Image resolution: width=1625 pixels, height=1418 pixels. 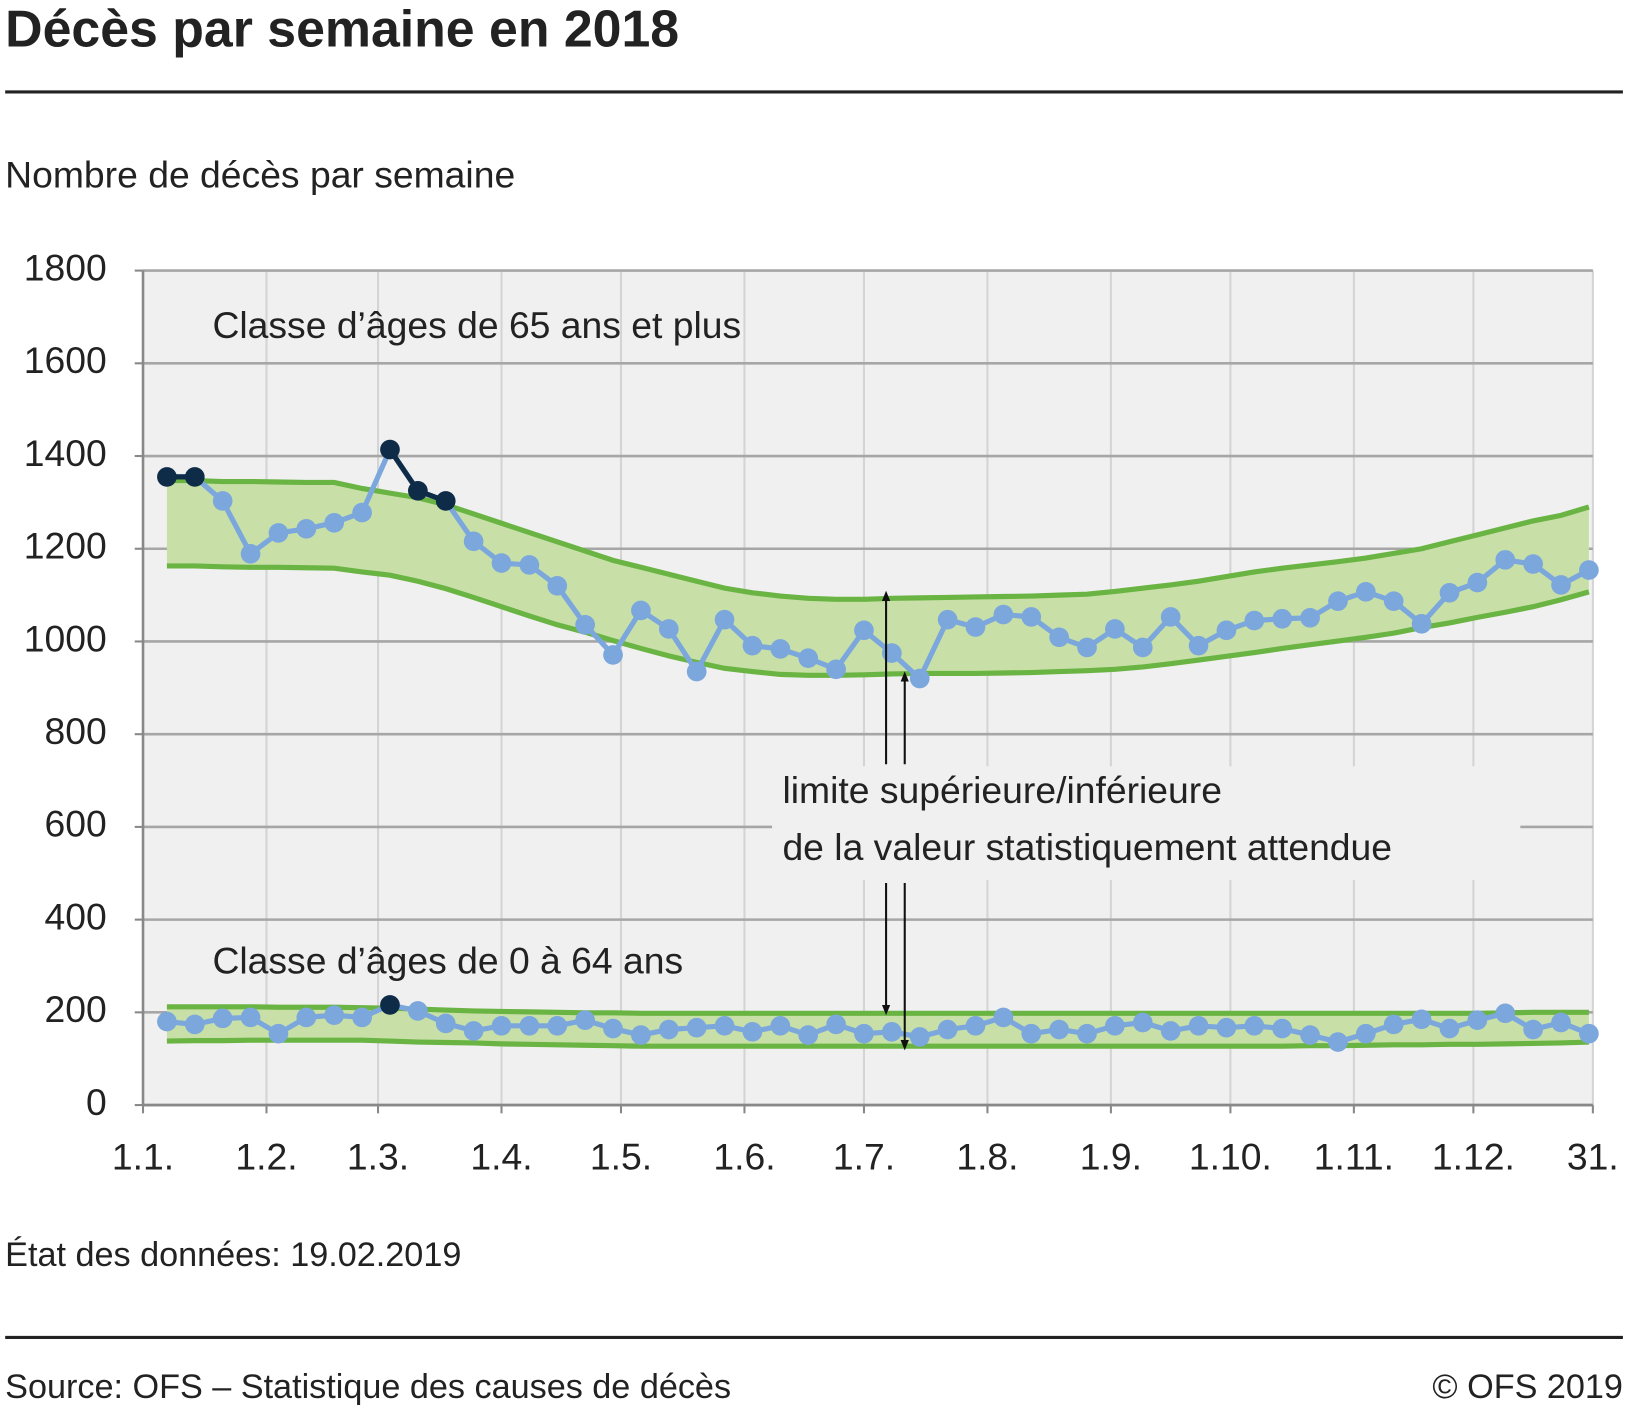 I want to click on annotation-background, so click(x=1146, y=823).